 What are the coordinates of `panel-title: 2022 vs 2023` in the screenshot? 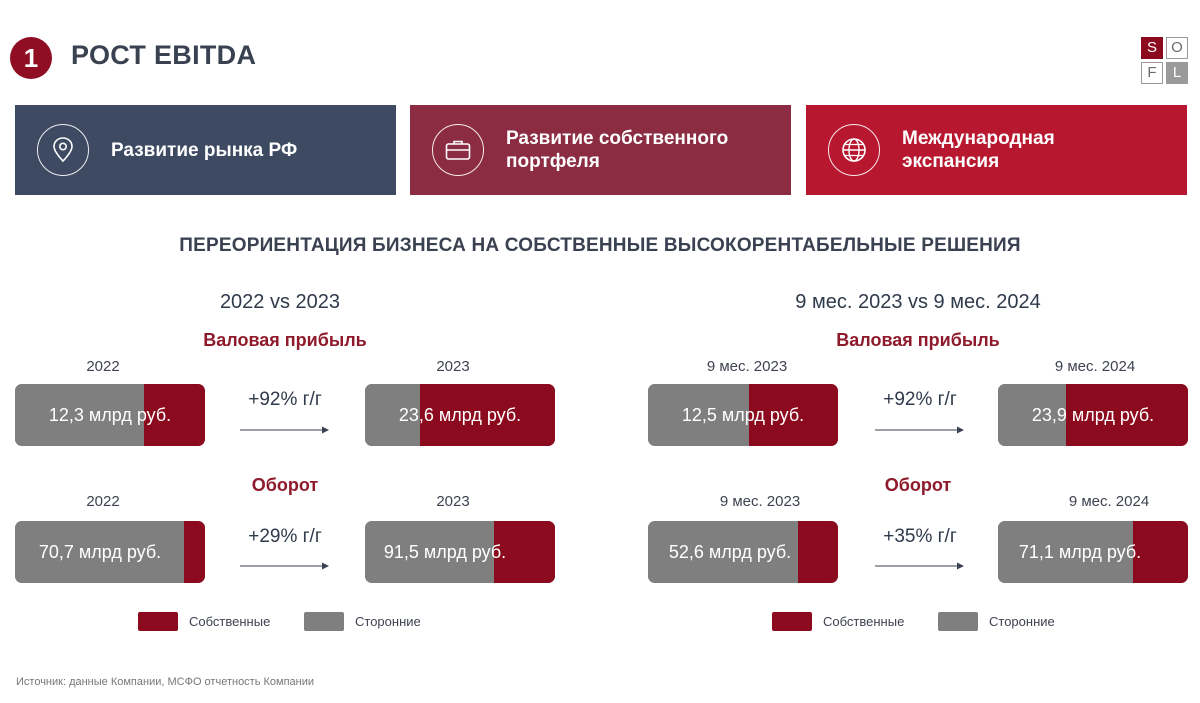 It's located at (280, 302).